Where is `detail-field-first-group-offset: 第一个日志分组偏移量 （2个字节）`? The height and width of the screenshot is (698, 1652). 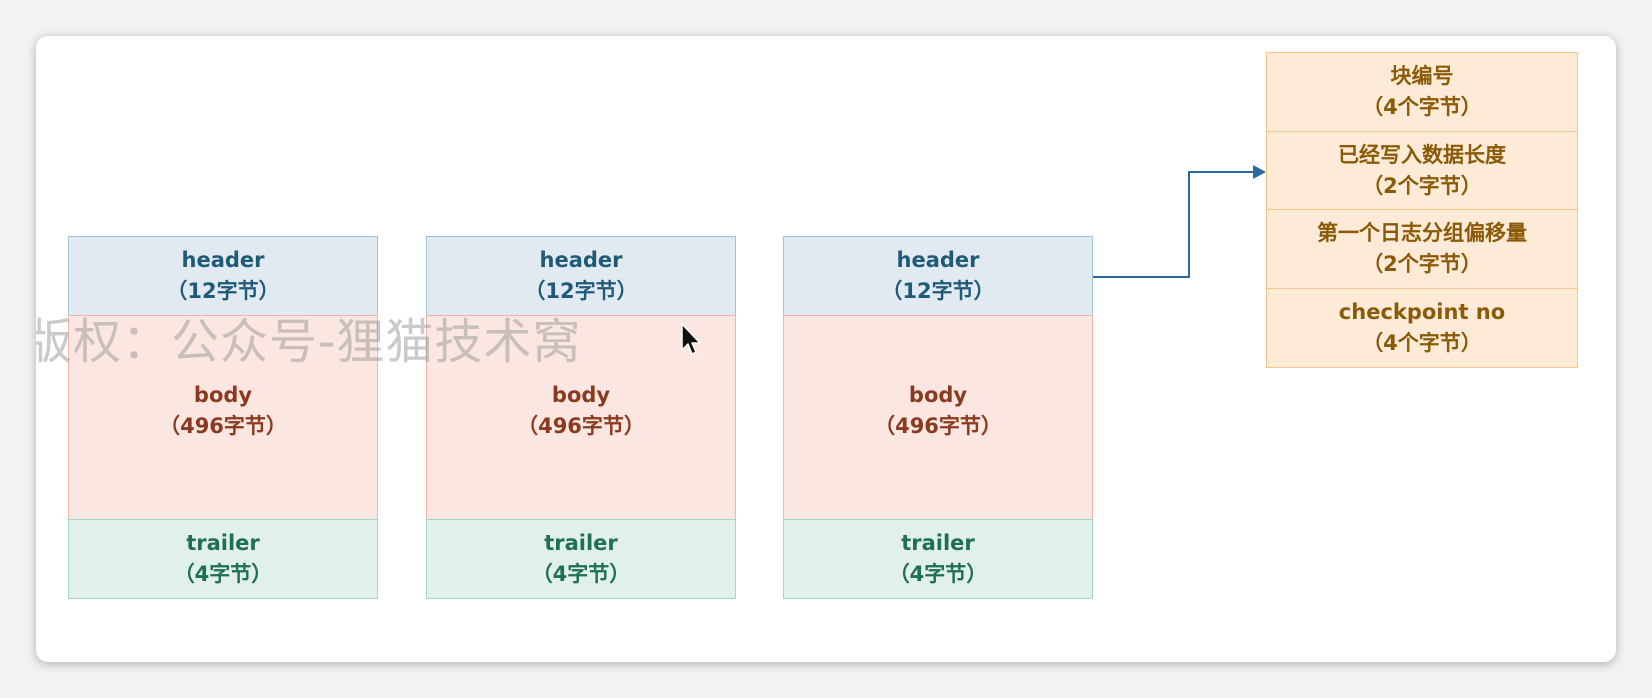 detail-field-first-group-offset: 第一个日志分组偏移量 （2个字节） is located at coordinates (1422, 249).